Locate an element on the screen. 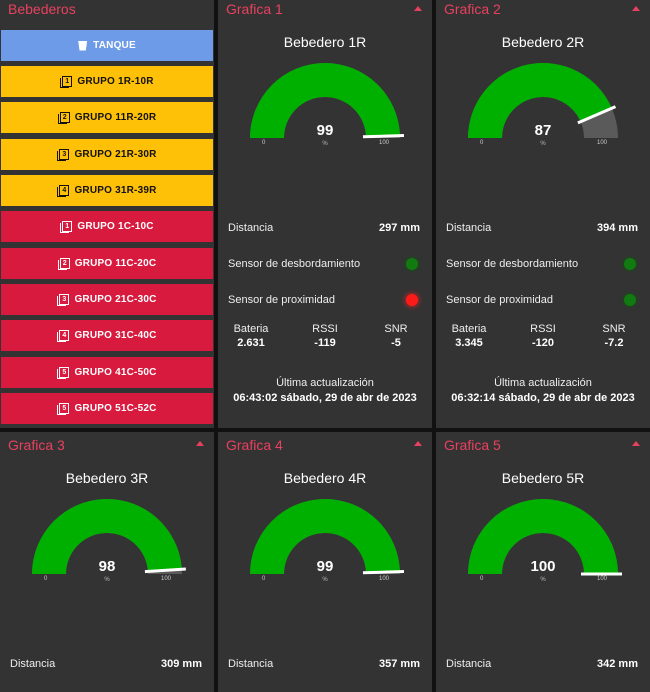 The image size is (650, 692). battery-stat: Bateria 3.345 is located at coordinates (469, 336).